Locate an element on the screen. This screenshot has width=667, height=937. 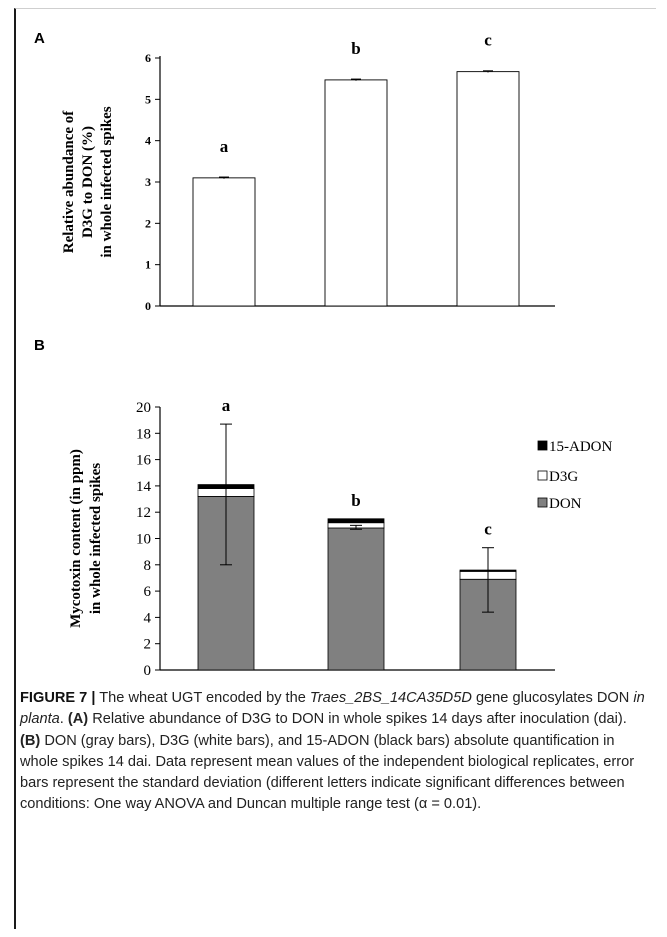
a-y-axis-label-line: D3G to DON (%) is located at coordinates (88, 182).